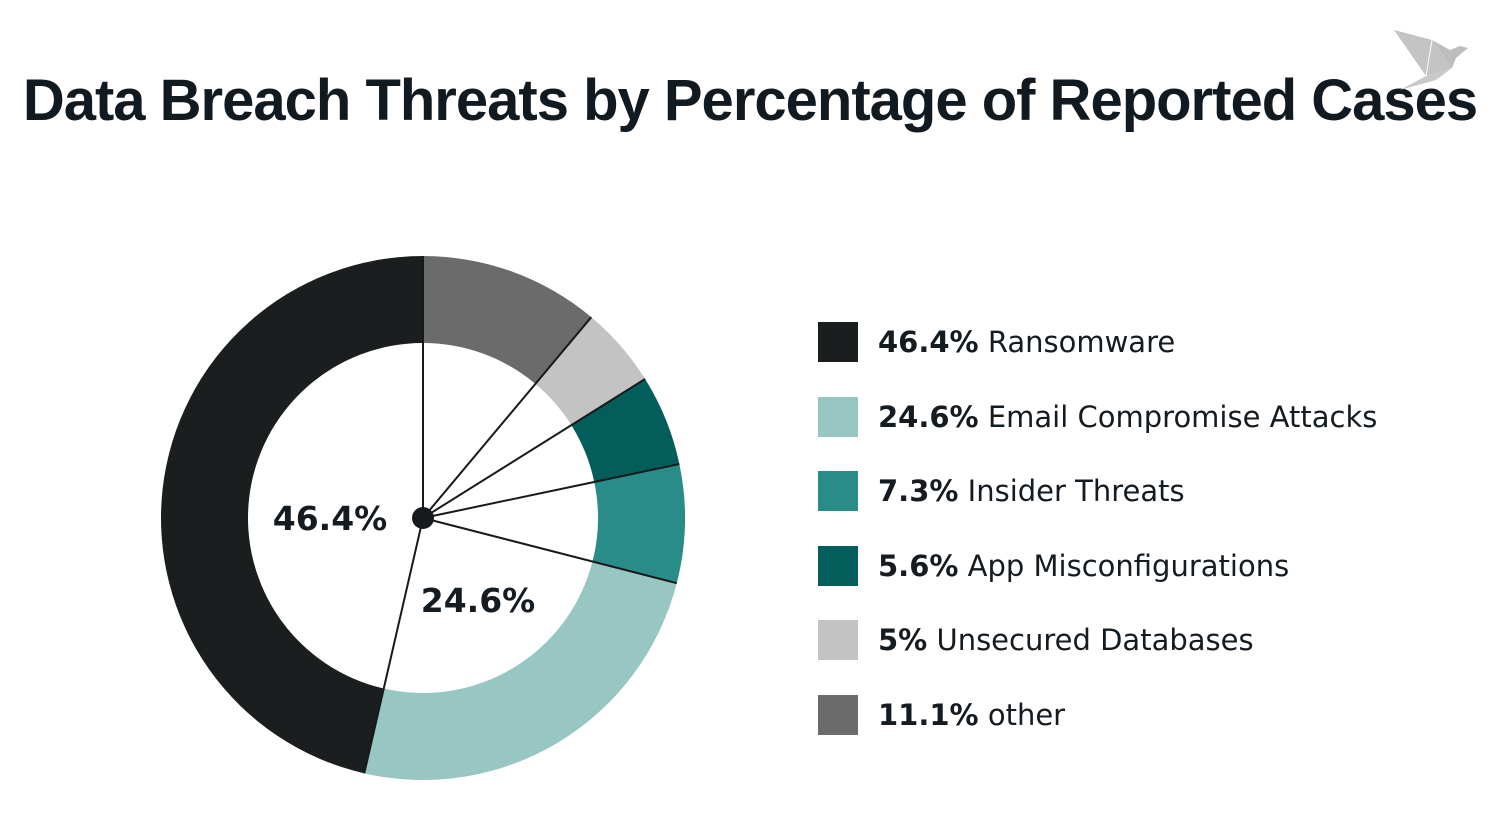  What do you see at coordinates (1066, 640) in the screenshot?
I see `legend-label: 5% Unsecured Databases` at bounding box center [1066, 640].